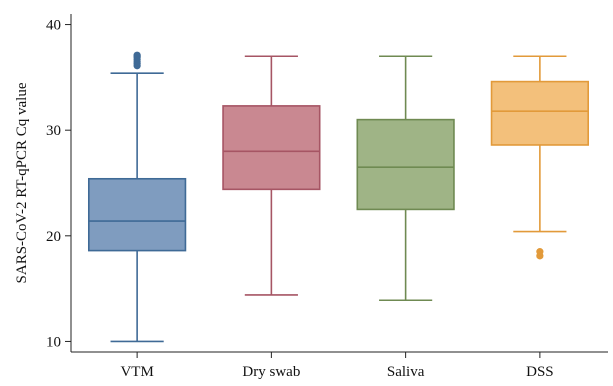 The height and width of the screenshot is (386, 613). I want to click on y-tick-label-20: 20, so click(53, 237).